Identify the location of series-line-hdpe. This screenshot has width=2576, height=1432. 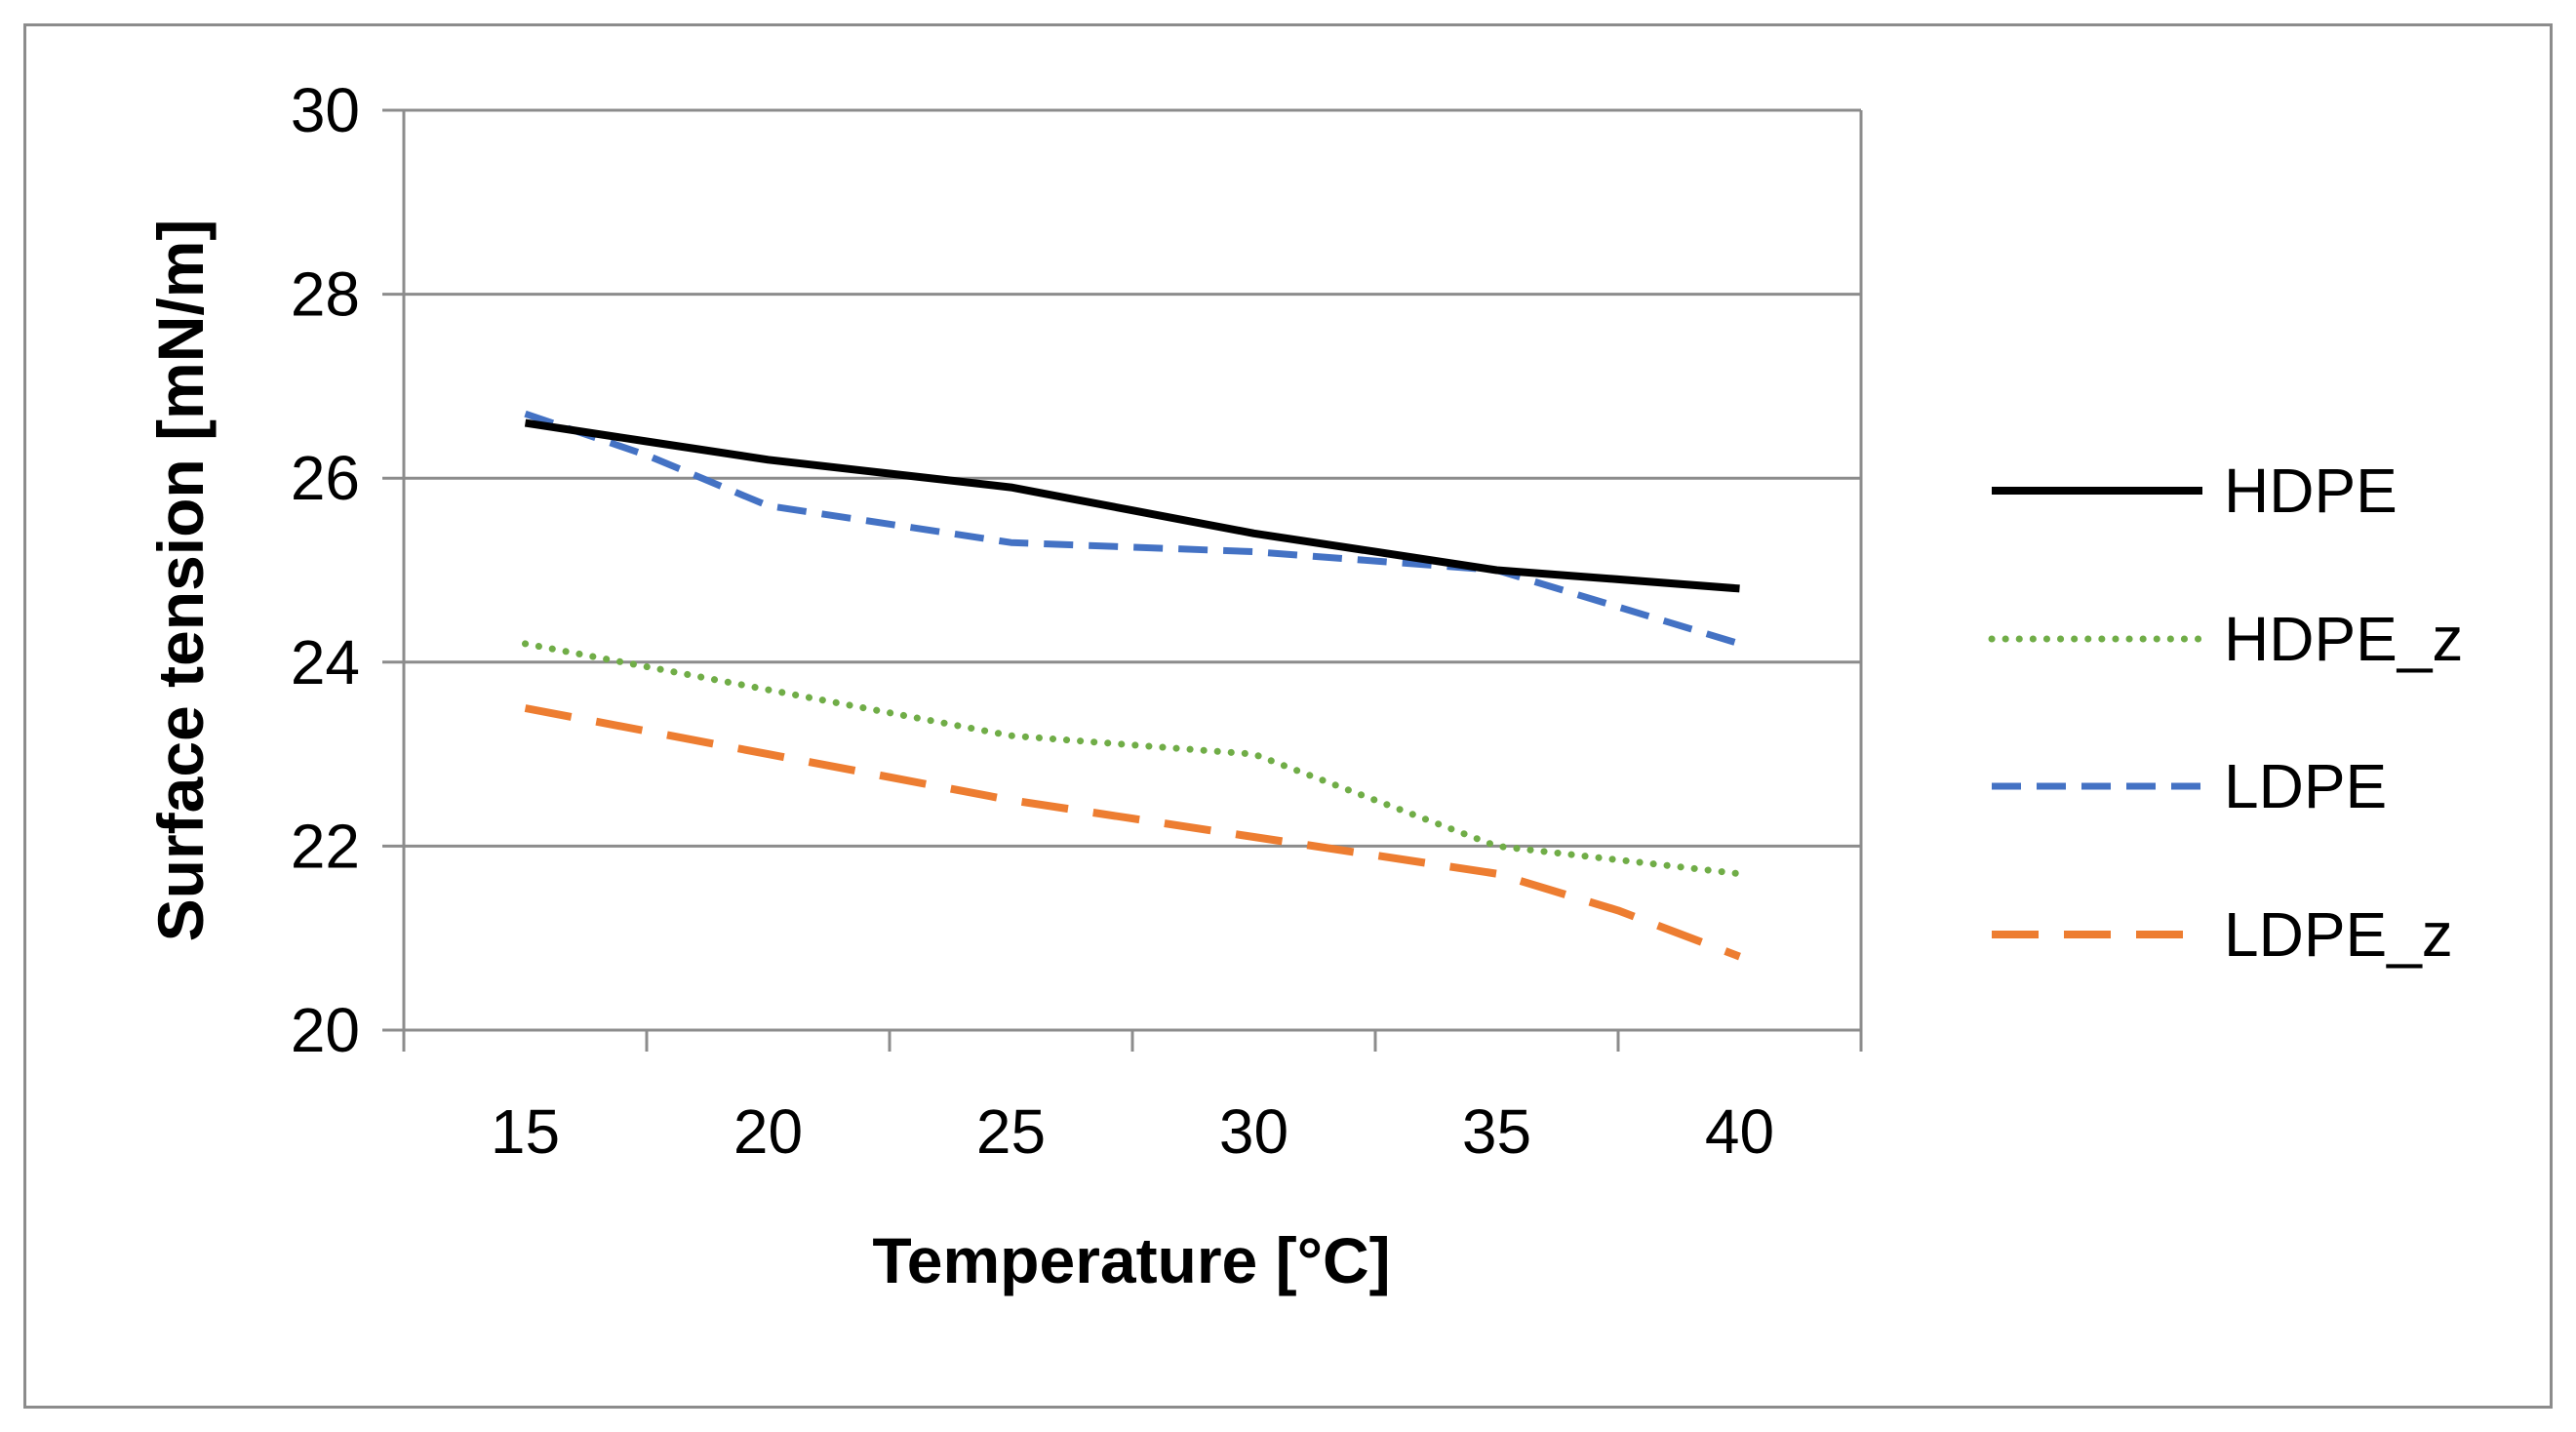
(1132, 505).